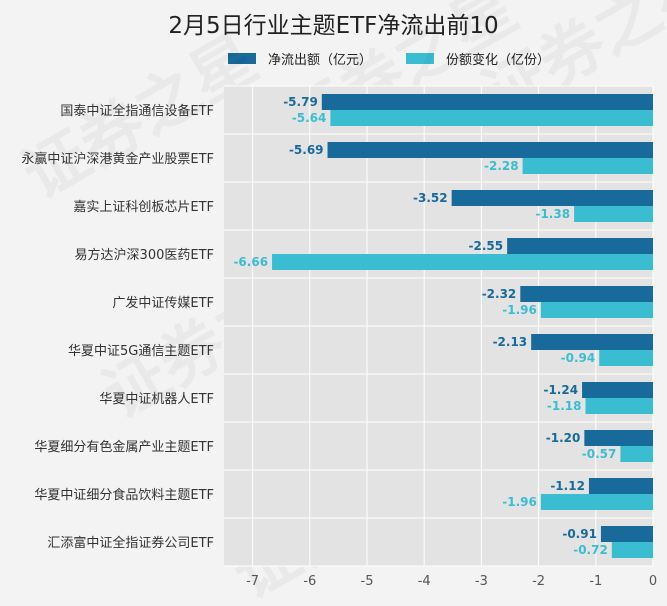  What do you see at coordinates (564, 406) in the screenshot?
I see `value-label-share-change: -1.18` at bounding box center [564, 406].